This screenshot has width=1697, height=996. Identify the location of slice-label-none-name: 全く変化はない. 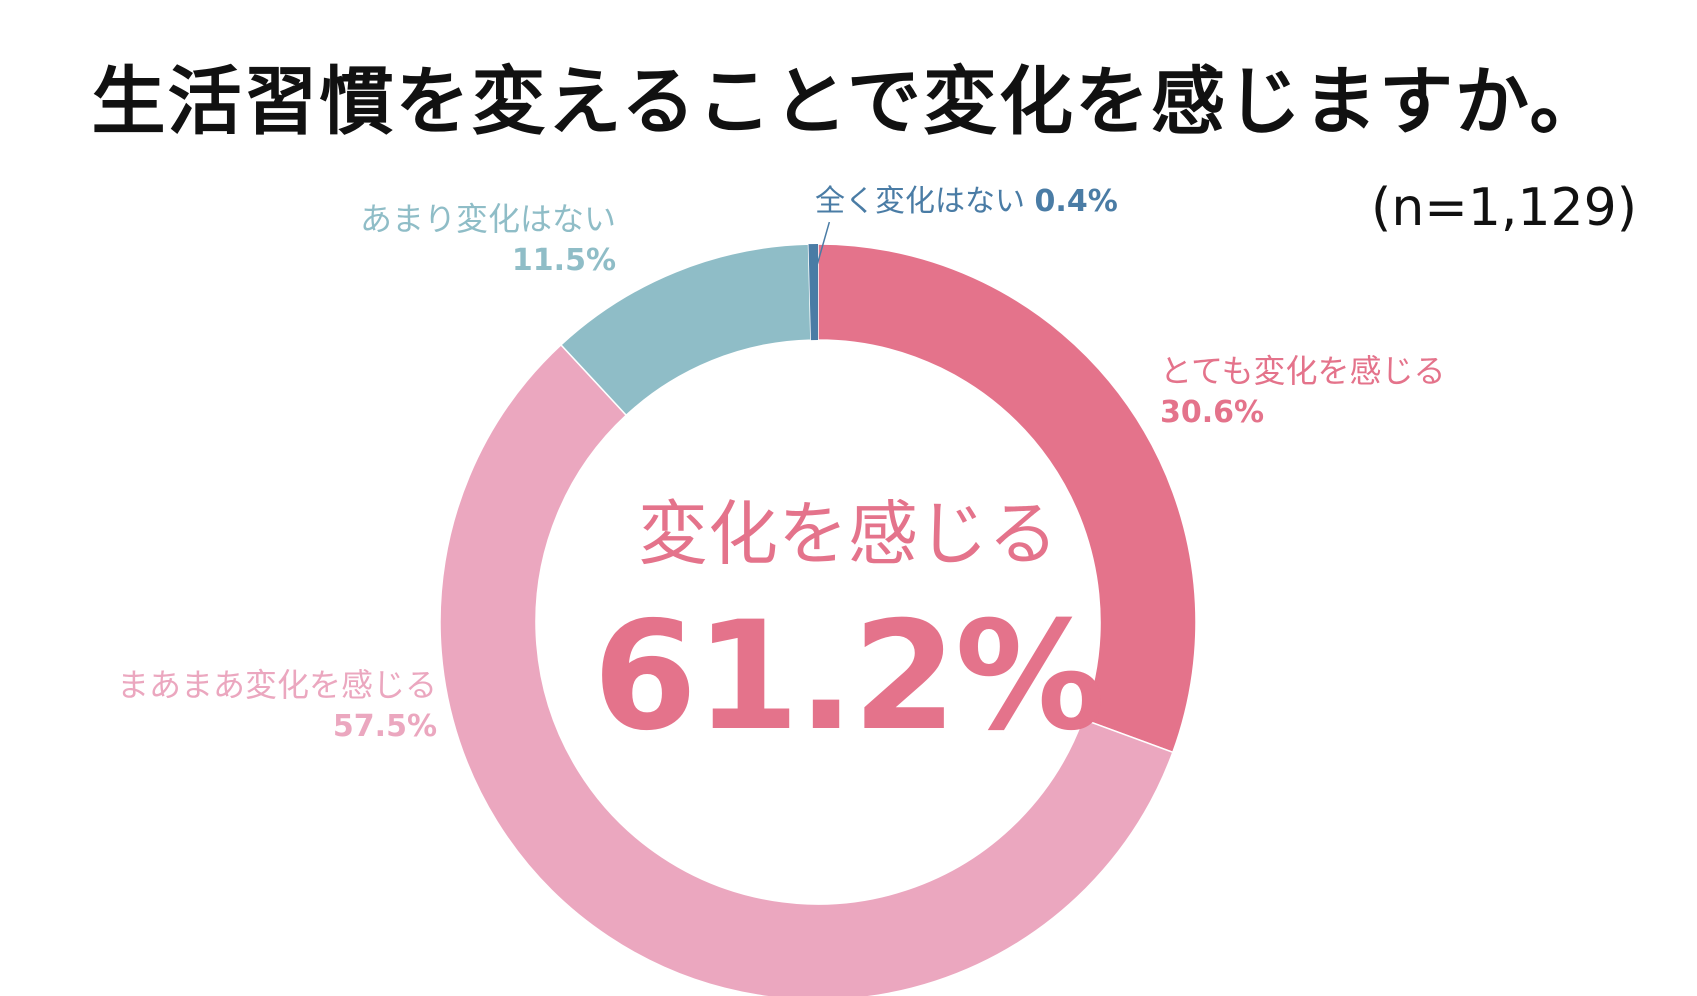
(920, 201).